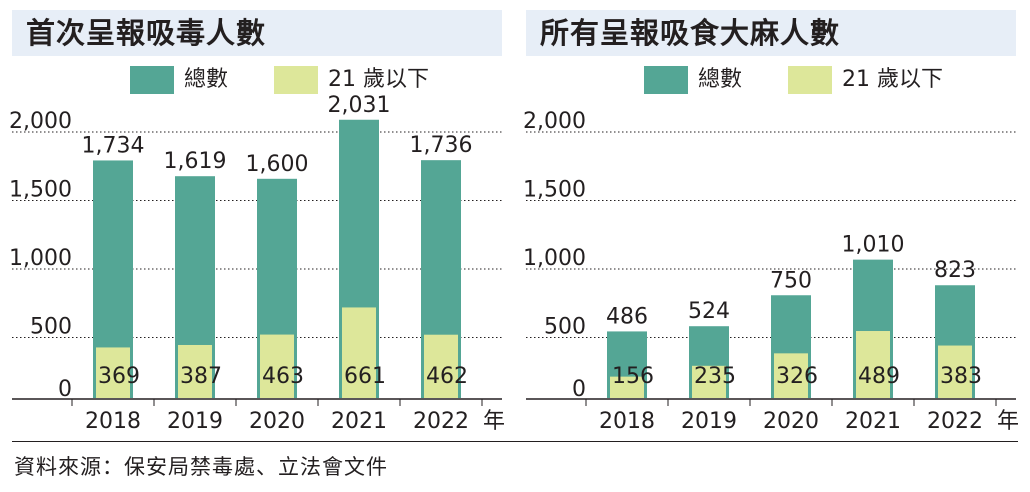 This screenshot has width=1030, height=492. What do you see at coordinates (283, 376) in the screenshot?
I see `data-label-under21: 463` at bounding box center [283, 376].